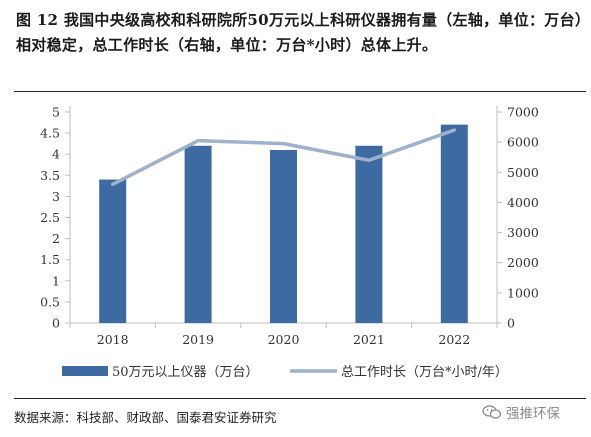 The height and width of the screenshot is (437, 591). I want to click on source-note: 数据来源：科技部、财政部、国泰君安证券研究, so click(145, 417).